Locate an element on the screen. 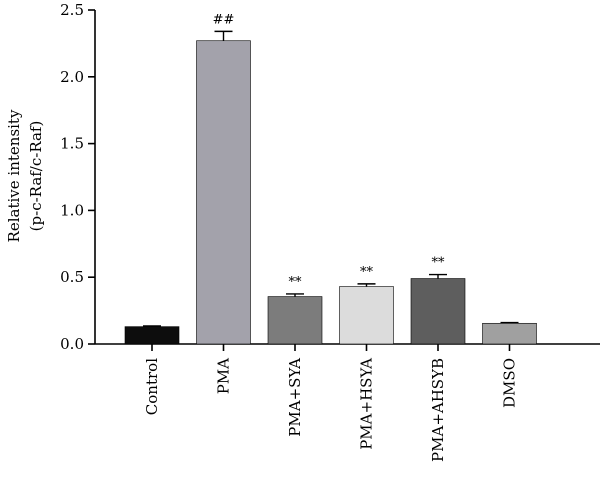  bar-pma-hsya is located at coordinates (366, 315).